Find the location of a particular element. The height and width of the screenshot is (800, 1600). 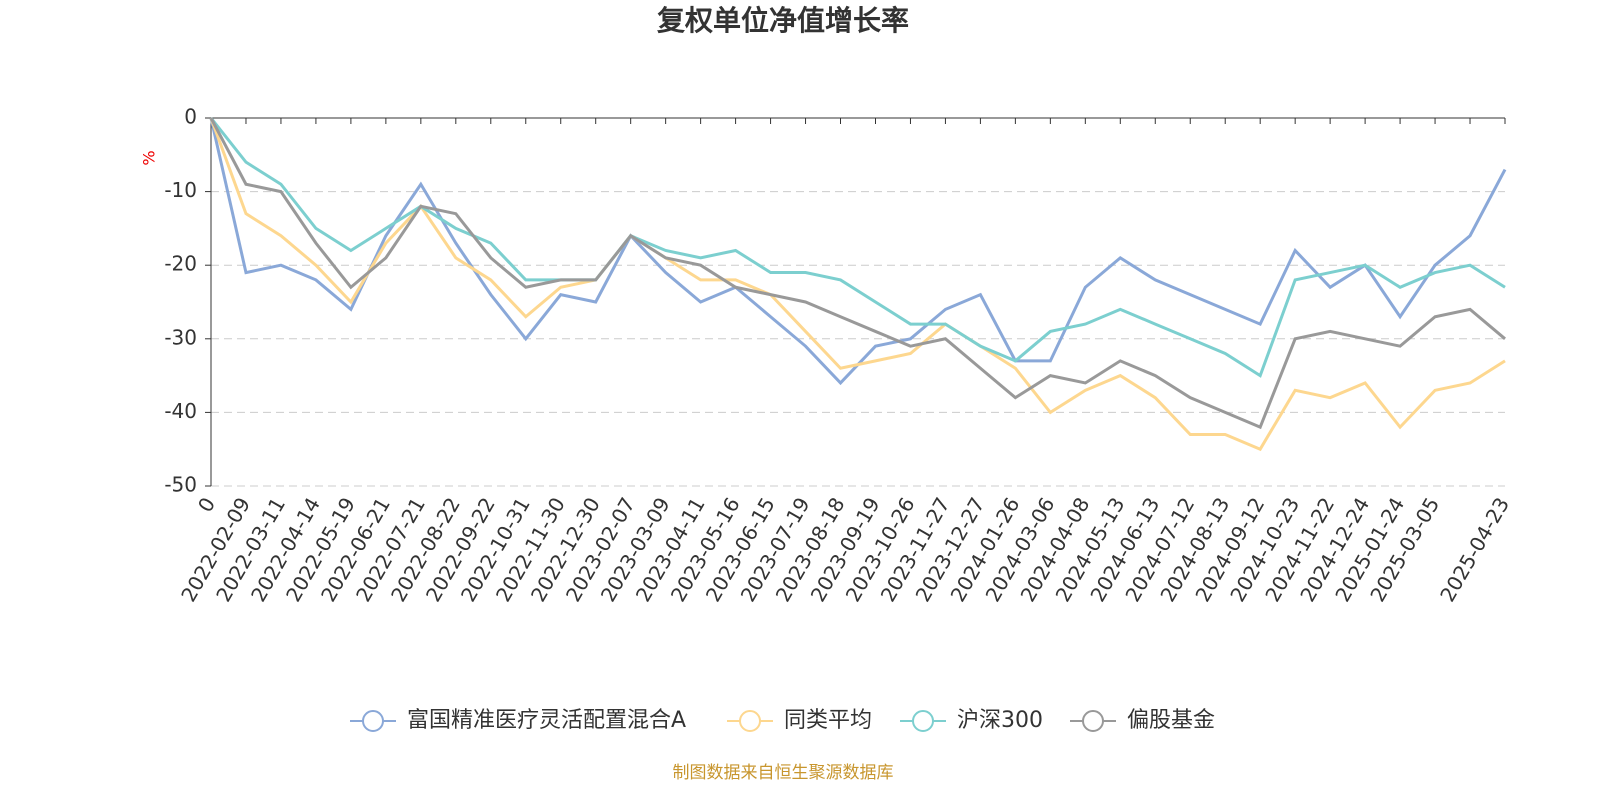

legend-label: 同类平均 is located at coordinates (828, 720).